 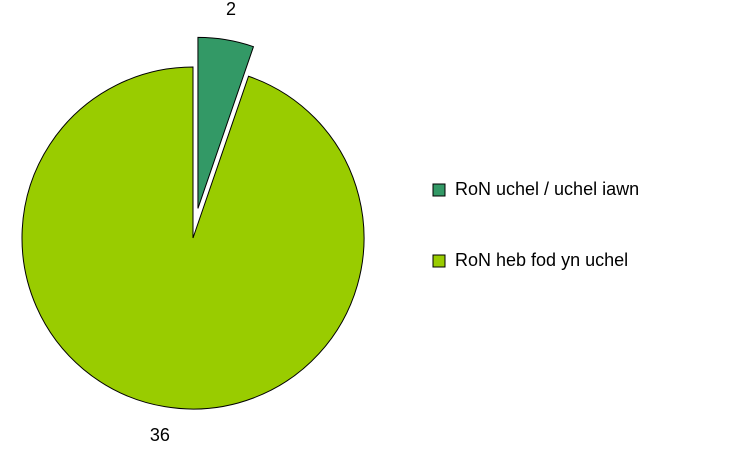 What do you see at coordinates (160, 435) in the screenshot?
I see `data-label: 36` at bounding box center [160, 435].